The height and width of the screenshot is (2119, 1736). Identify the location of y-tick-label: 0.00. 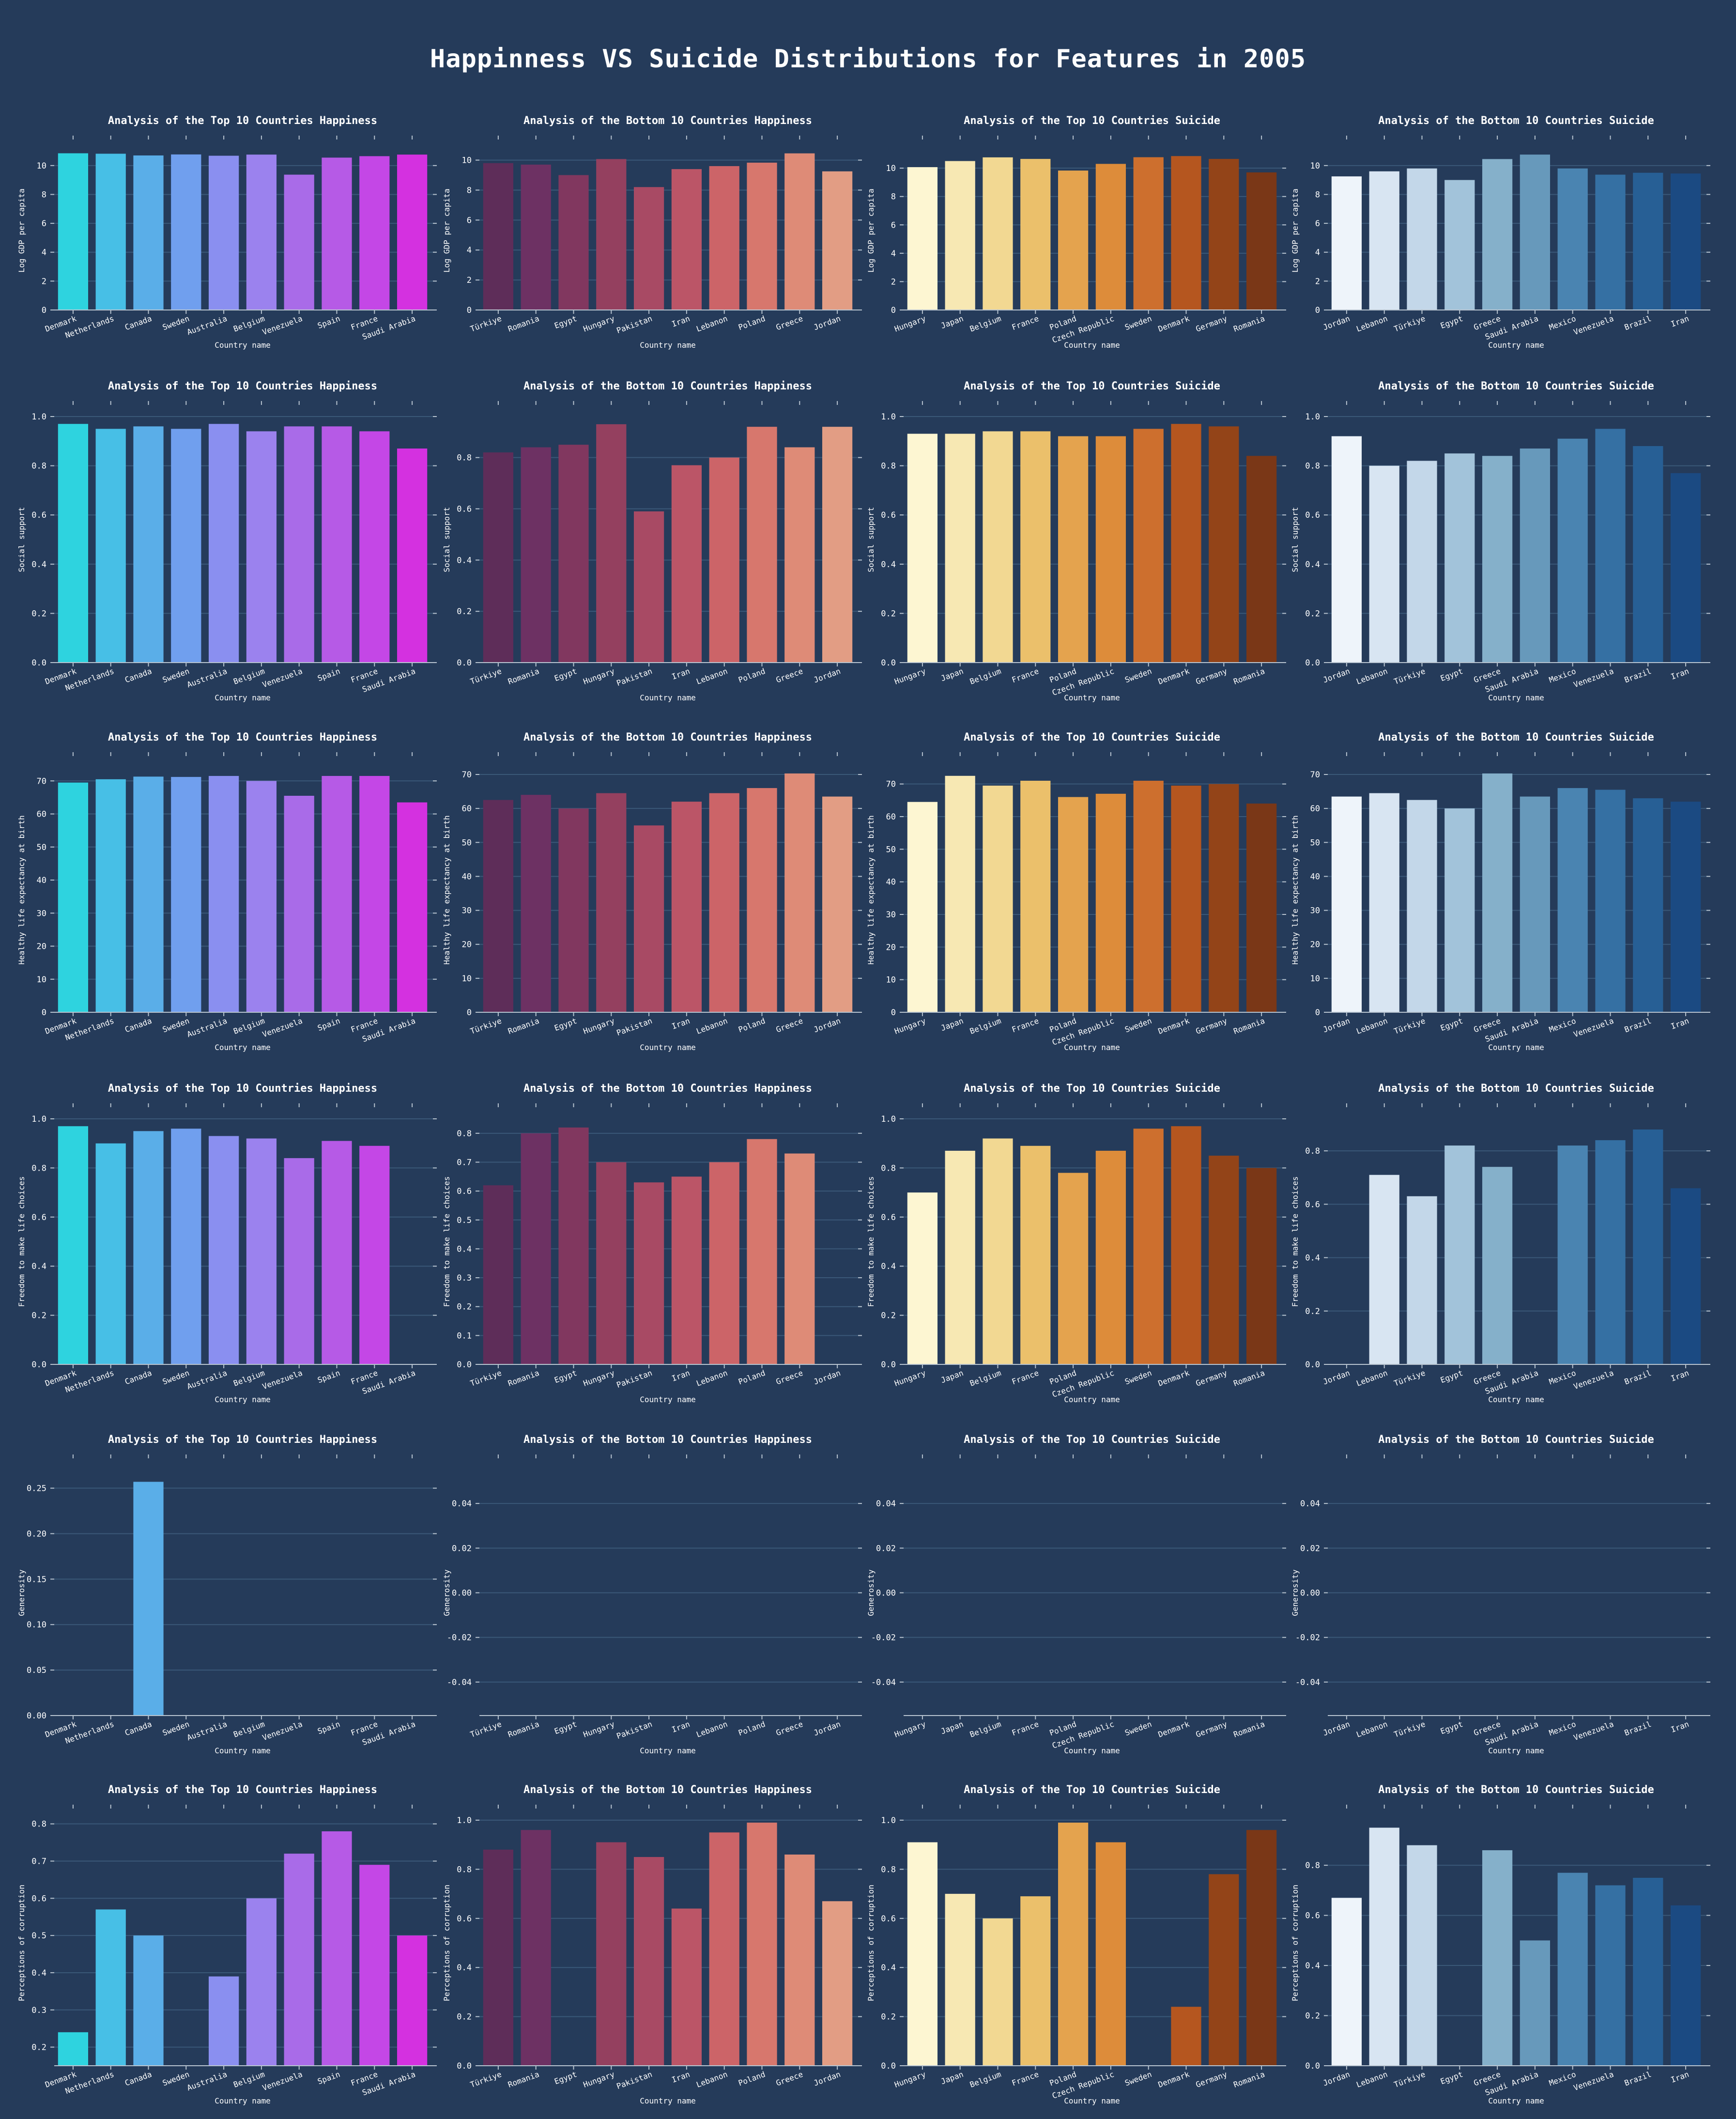
(1310, 1593).